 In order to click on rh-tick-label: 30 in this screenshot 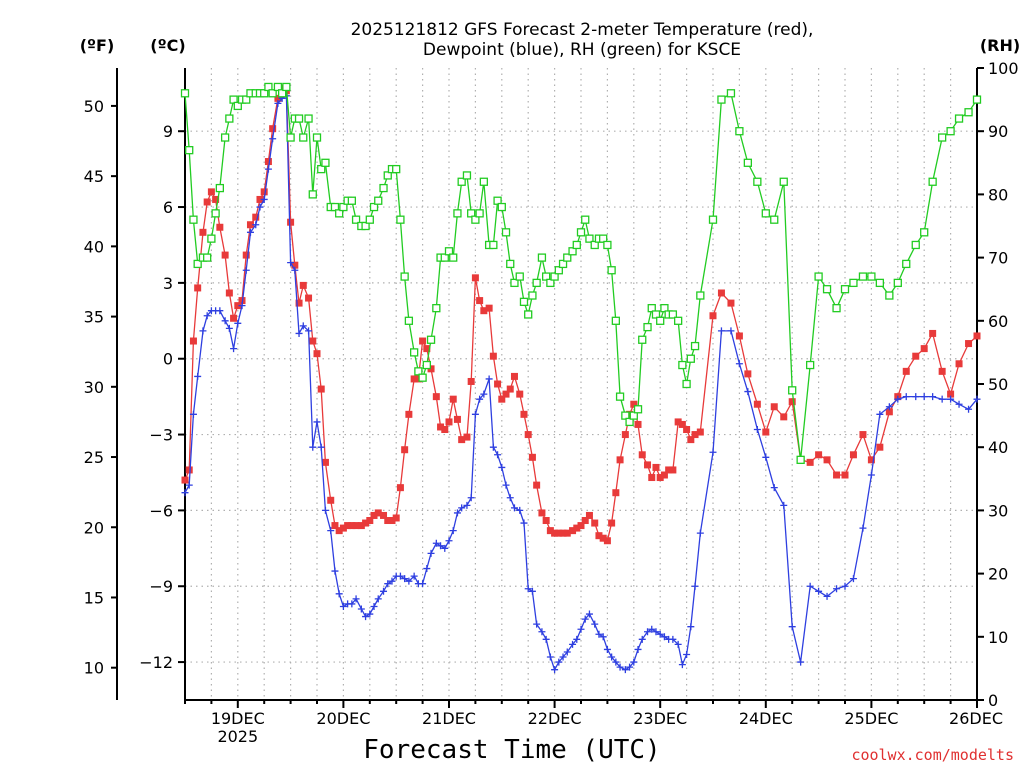, I will do `click(998, 510)`.